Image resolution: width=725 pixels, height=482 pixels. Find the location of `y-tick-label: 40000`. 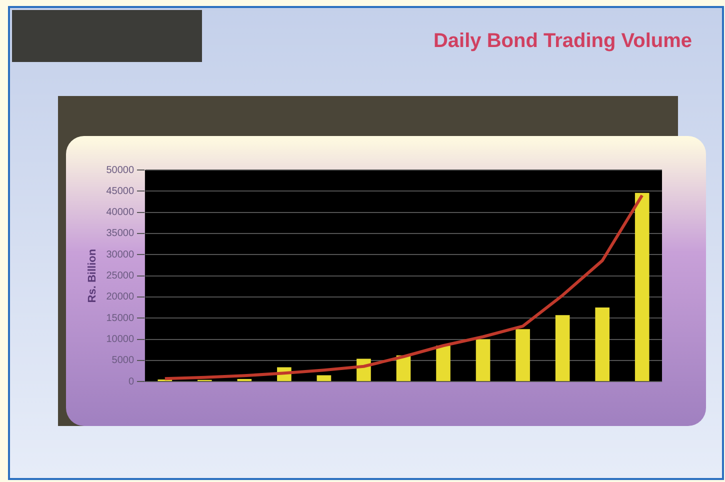

y-tick-label: 40000 is located at coordinates (120, 212).